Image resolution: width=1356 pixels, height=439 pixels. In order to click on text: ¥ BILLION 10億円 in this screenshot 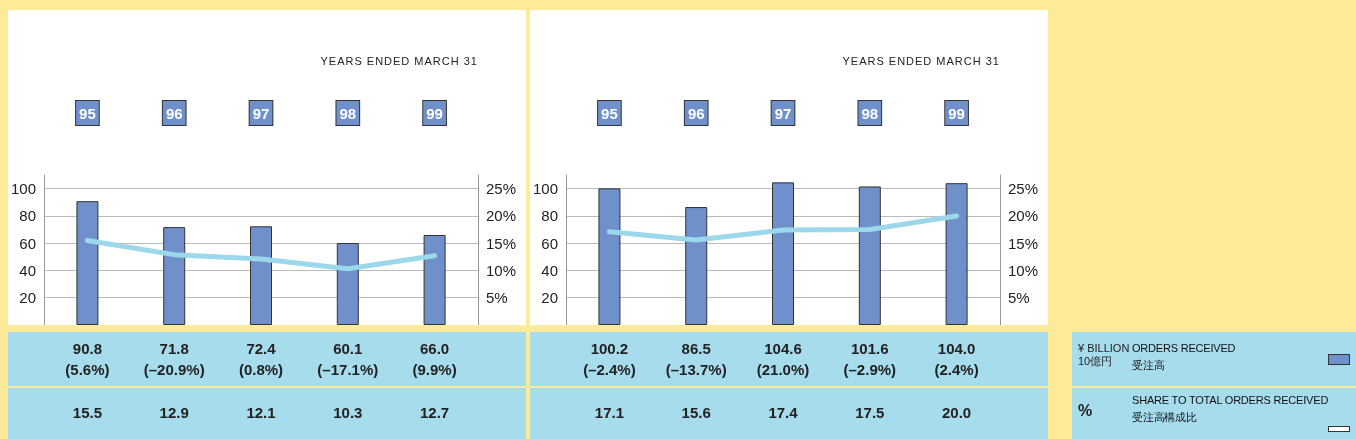, I will do `click(1104, 355)`.